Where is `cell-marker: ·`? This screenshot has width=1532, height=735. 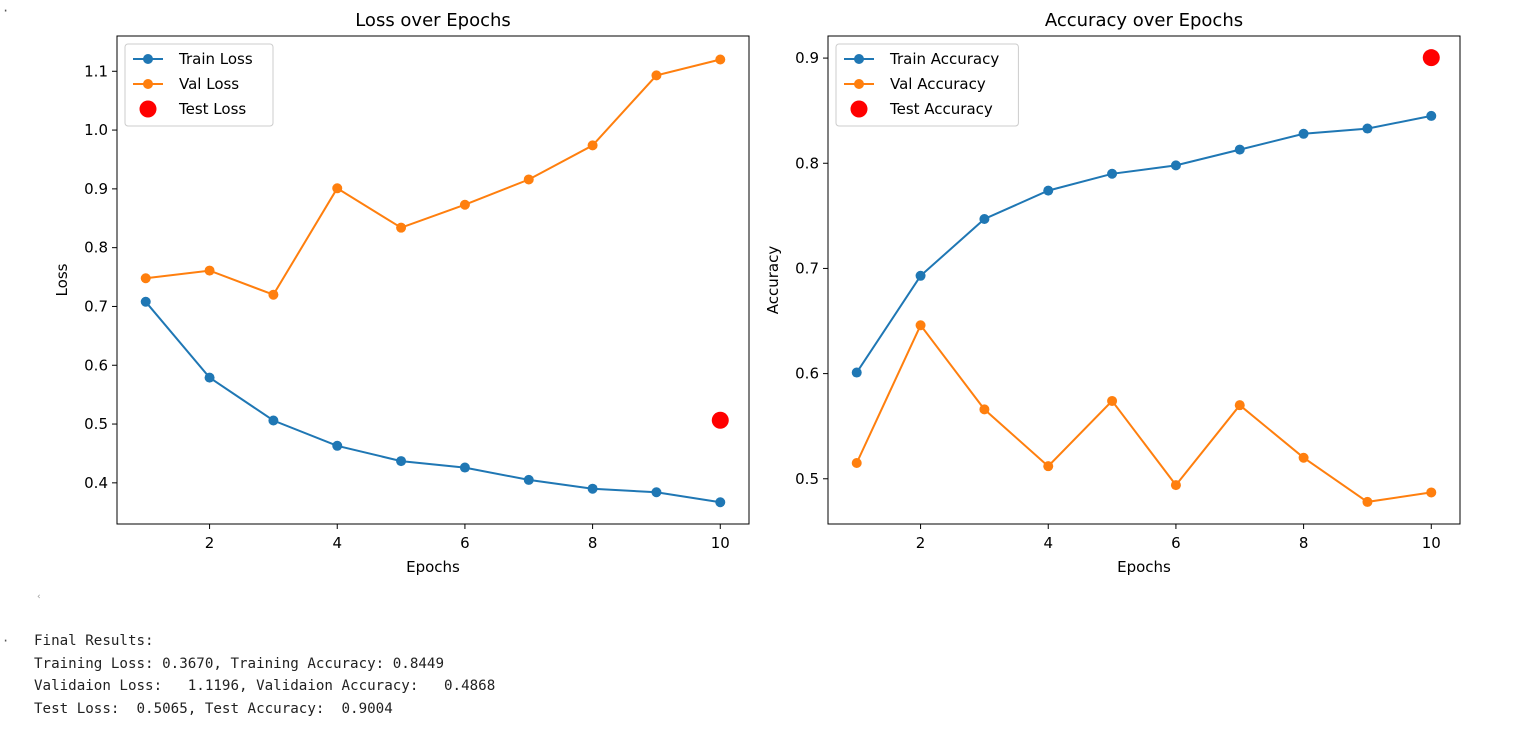 cell-marker: · is located at coordinates (6, 11).